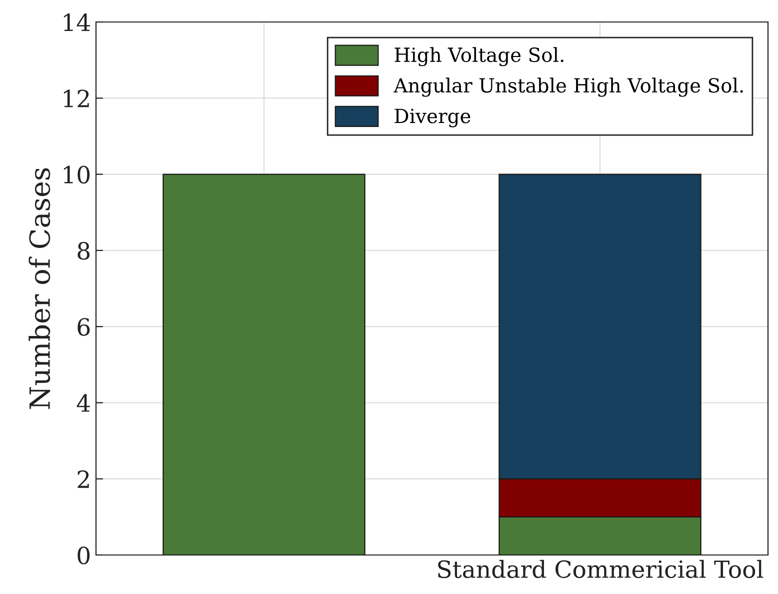  What do you see at coordinates (432, 118) in the screenshot?
I see `legend-label: Diverge` at bounding box center [432, 118].